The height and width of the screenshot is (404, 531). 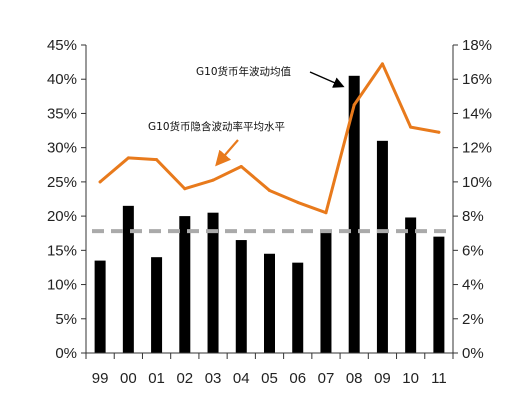 I want to click on left-axis-tick-label: 25%, so click(x=62, y=182).